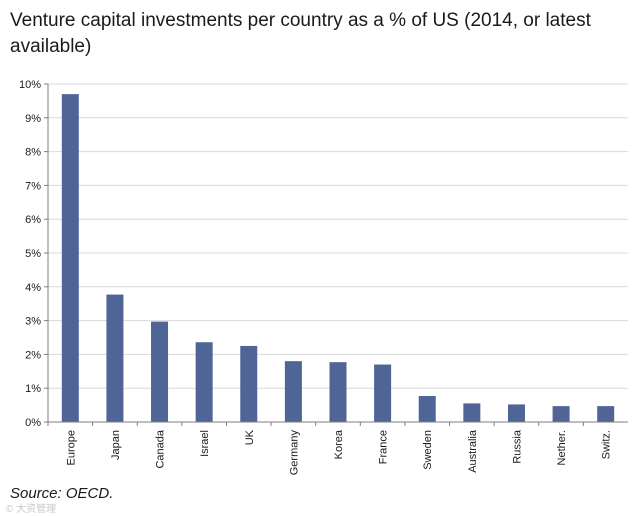 Image resolution: width=640 pixels, height=516 pixels. Describe the element at coordinates (427, 408) in the screenshot. I see `bar-sweden` at that location.